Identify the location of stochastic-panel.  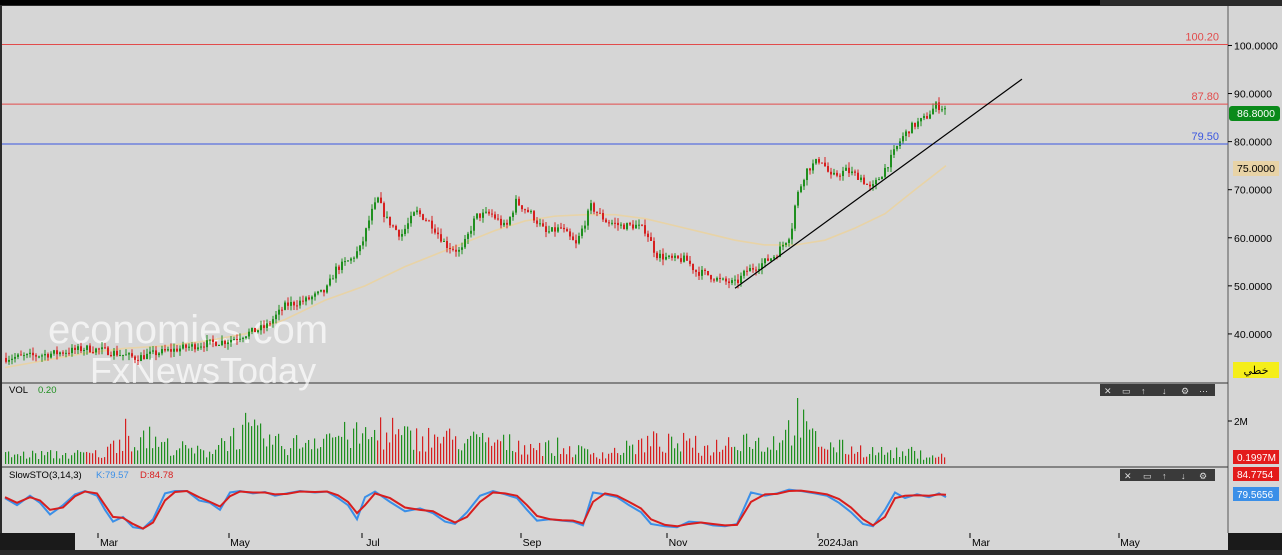
(615, 500).